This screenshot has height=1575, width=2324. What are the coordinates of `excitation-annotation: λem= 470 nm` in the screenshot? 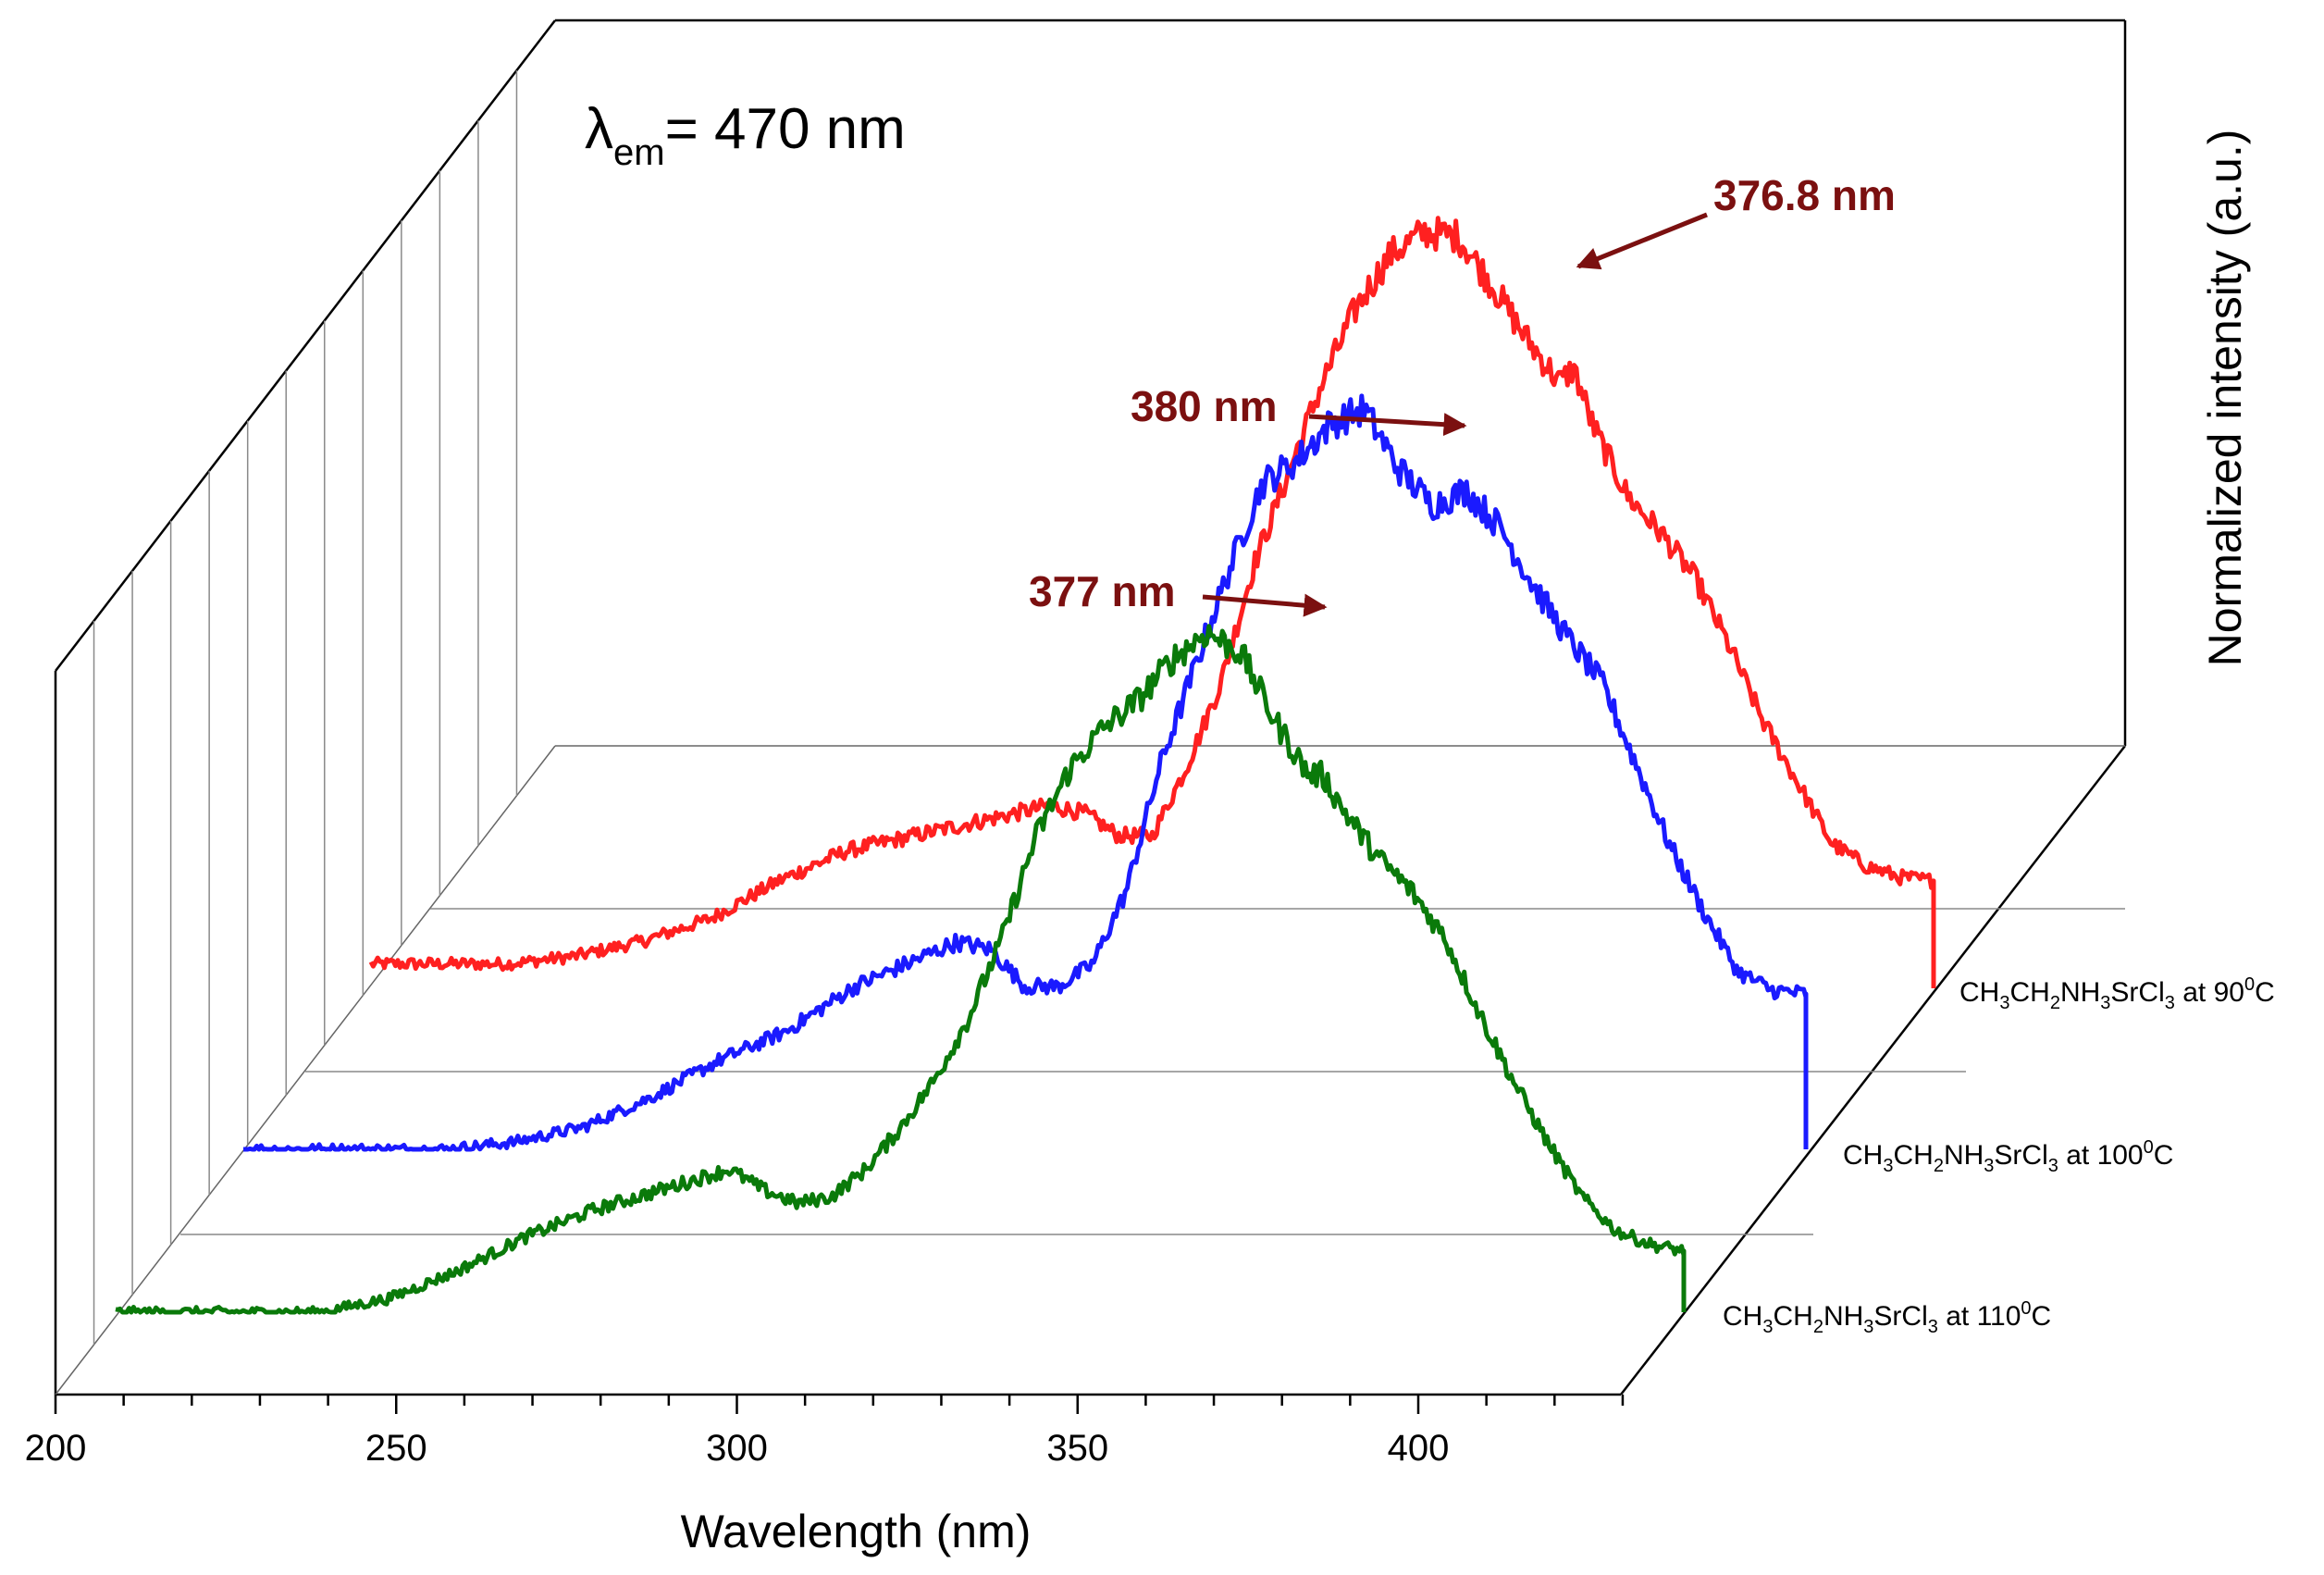 It's located at (745, 135).